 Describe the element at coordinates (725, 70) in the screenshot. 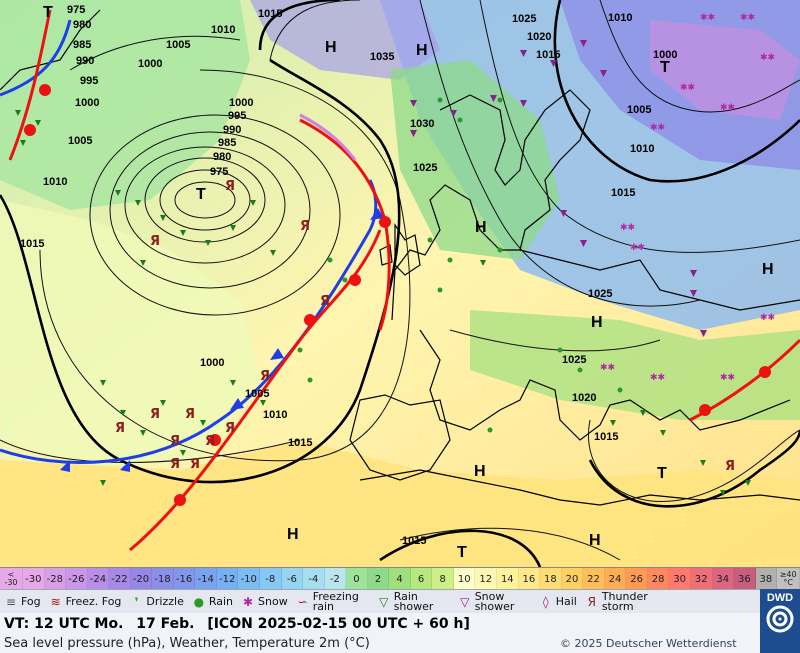

I see `temp-field-russia-arctic` at that location.